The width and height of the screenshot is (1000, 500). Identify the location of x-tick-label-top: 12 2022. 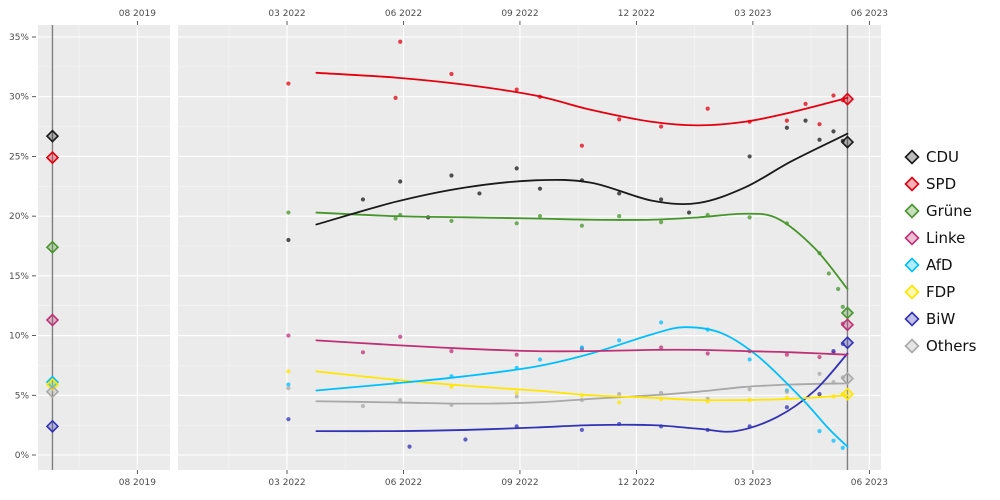
(636, 14).